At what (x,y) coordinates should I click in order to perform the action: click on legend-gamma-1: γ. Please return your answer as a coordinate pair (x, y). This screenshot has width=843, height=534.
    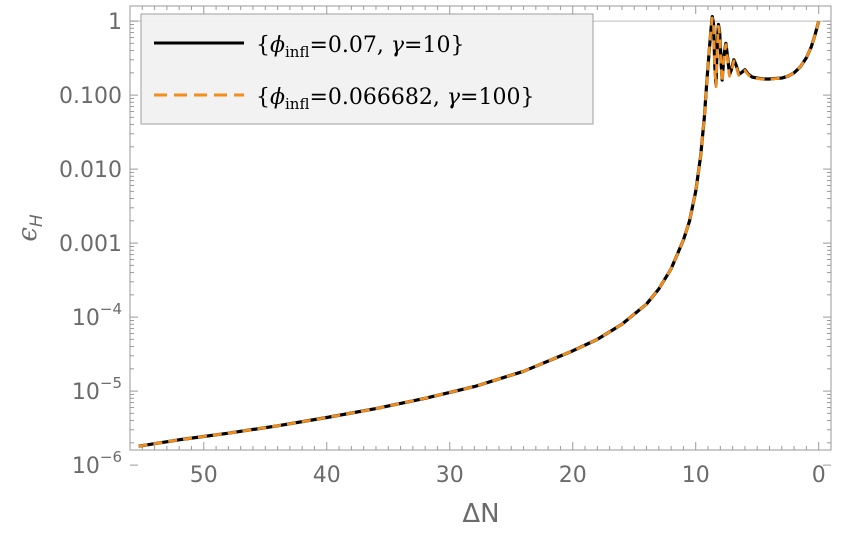
    Looking at the image, I should click on (398, 45).